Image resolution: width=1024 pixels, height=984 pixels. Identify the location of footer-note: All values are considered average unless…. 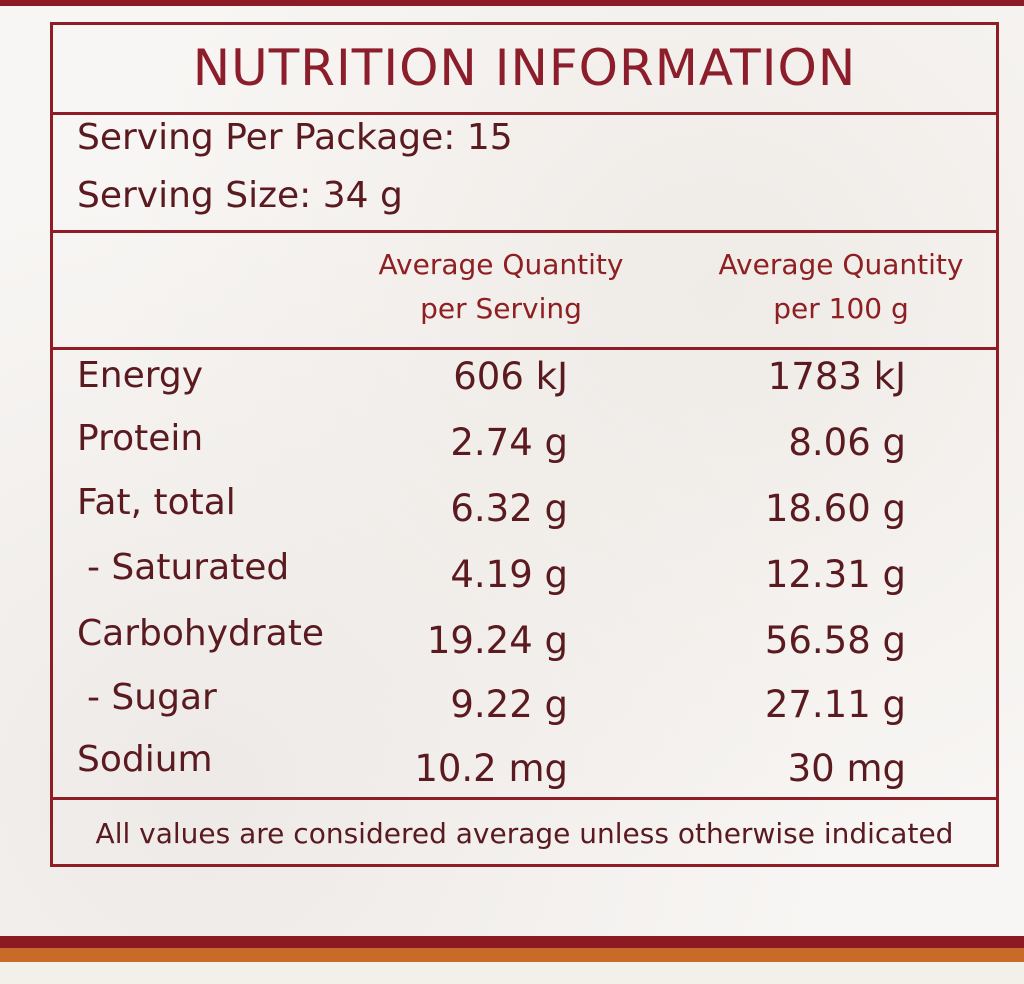
(524, 833).